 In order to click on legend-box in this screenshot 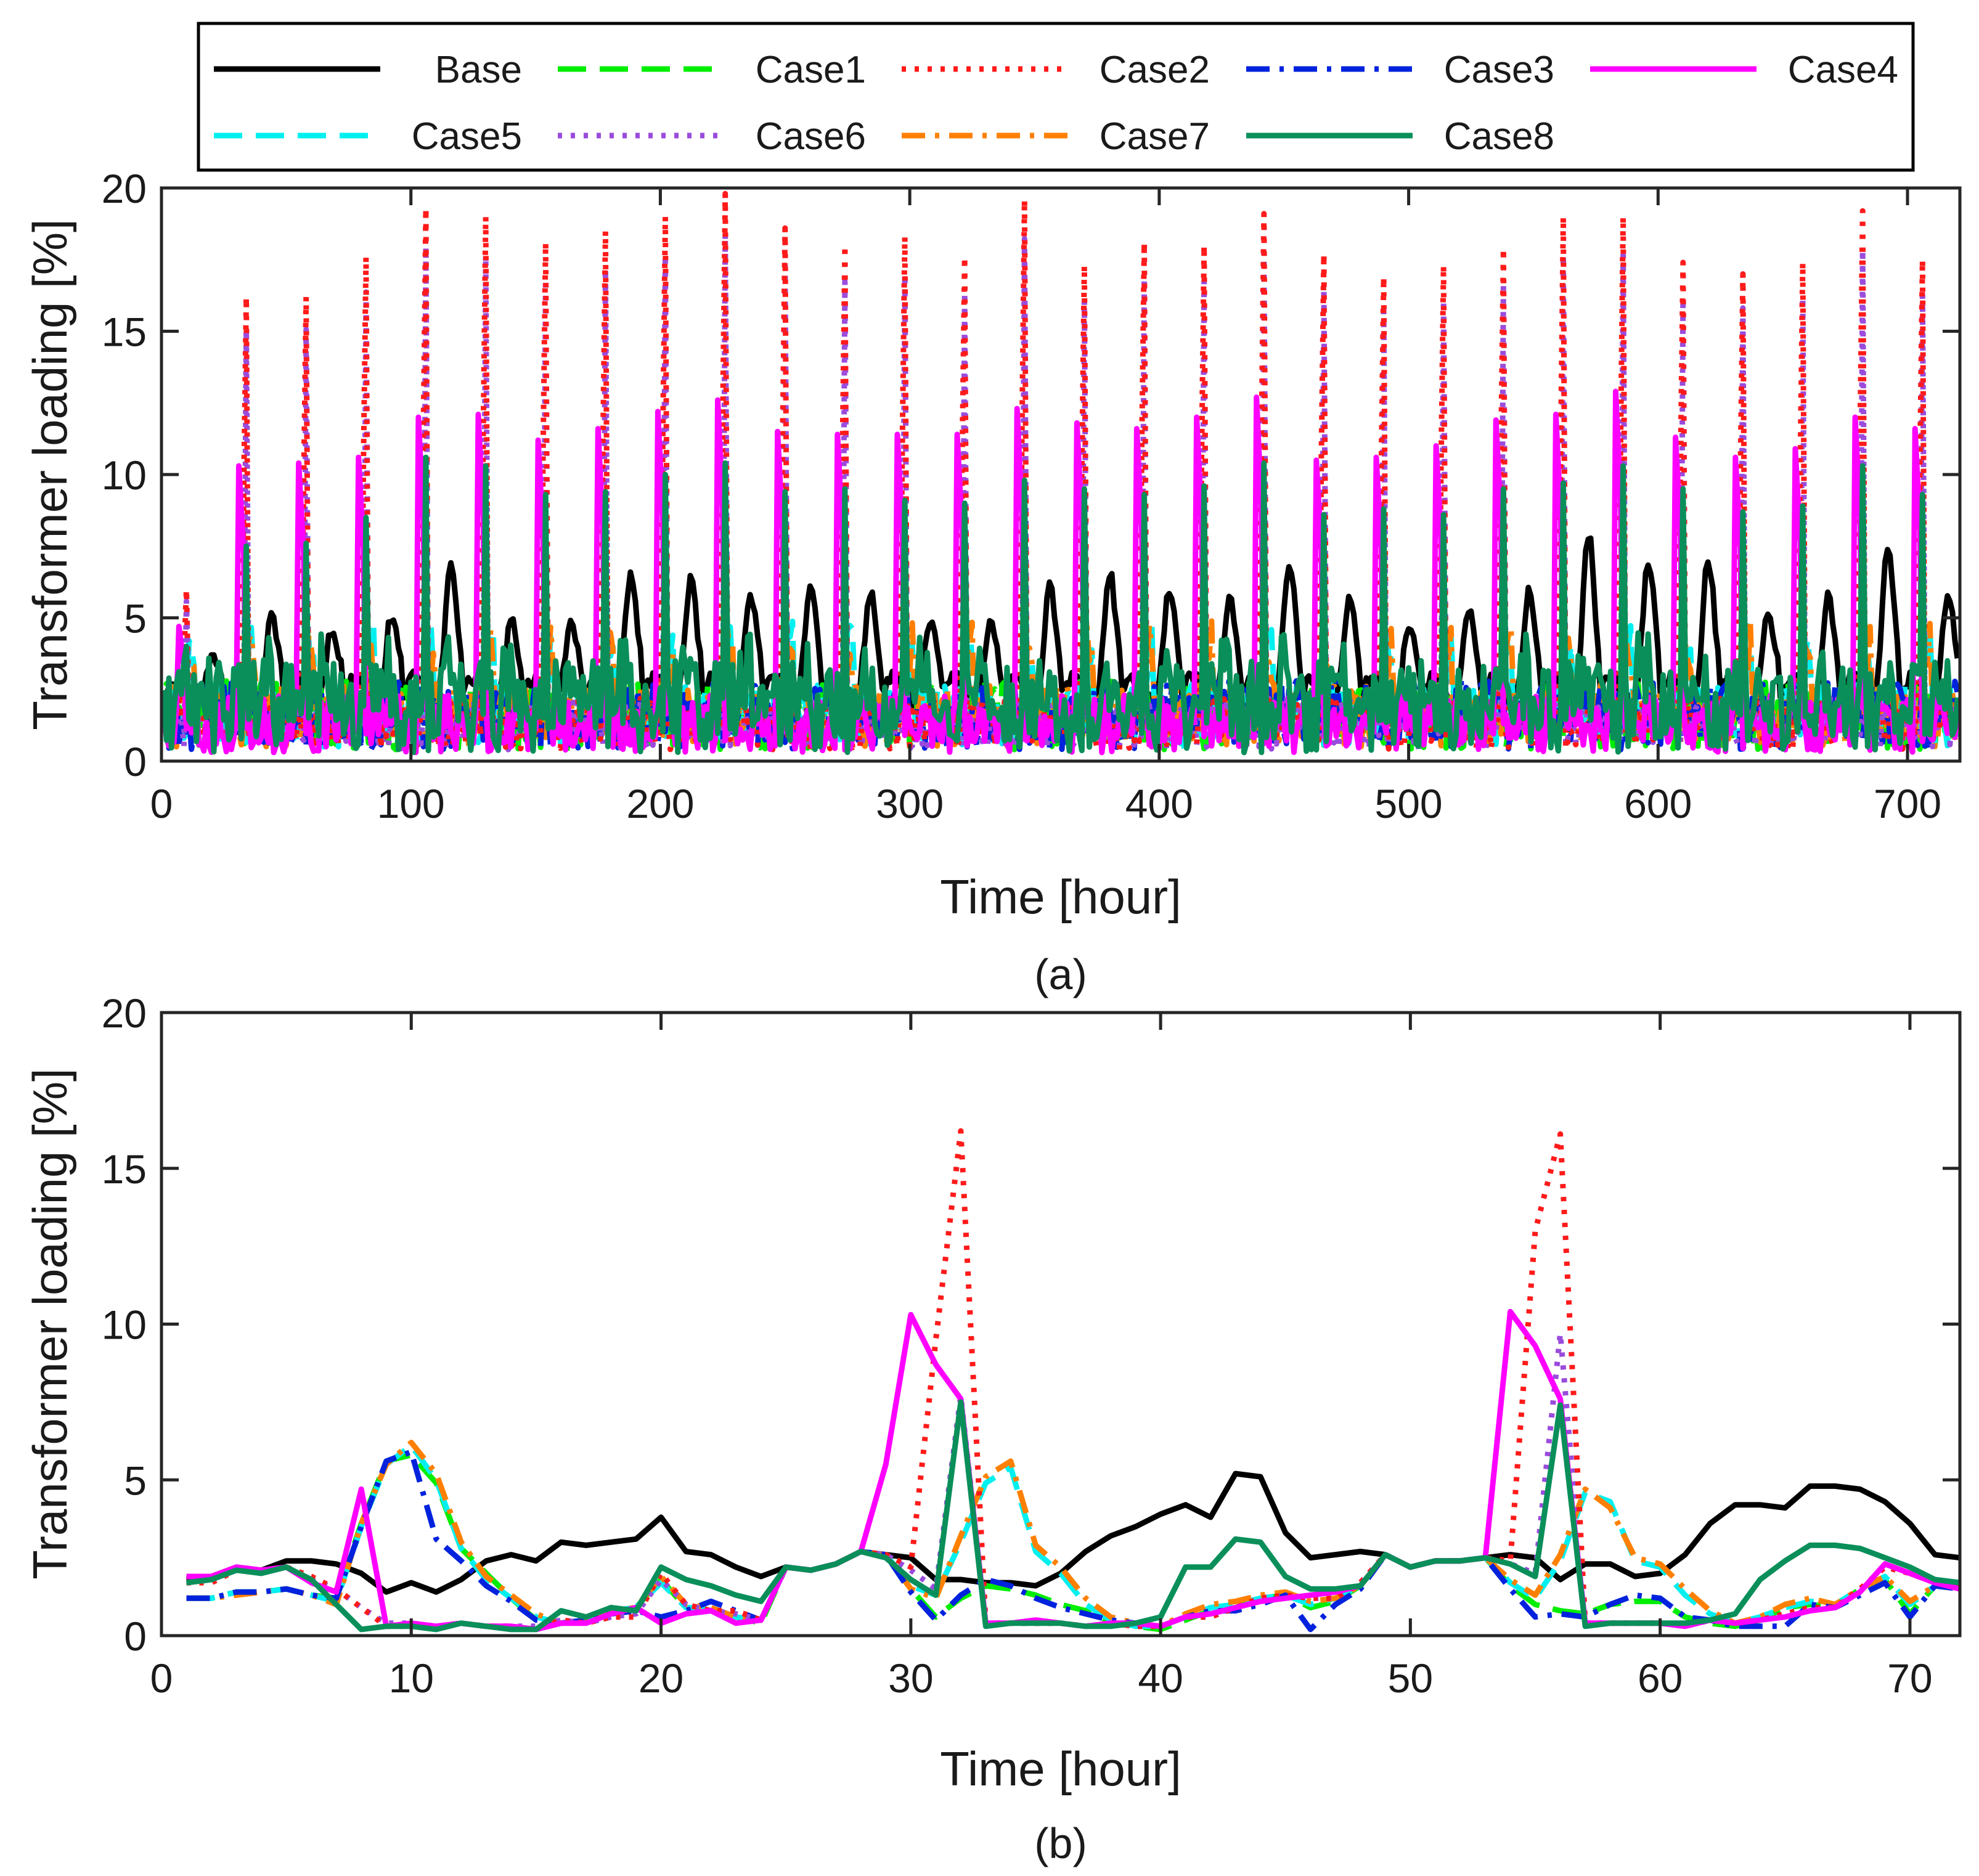, I will do `click(1056, 97)`.